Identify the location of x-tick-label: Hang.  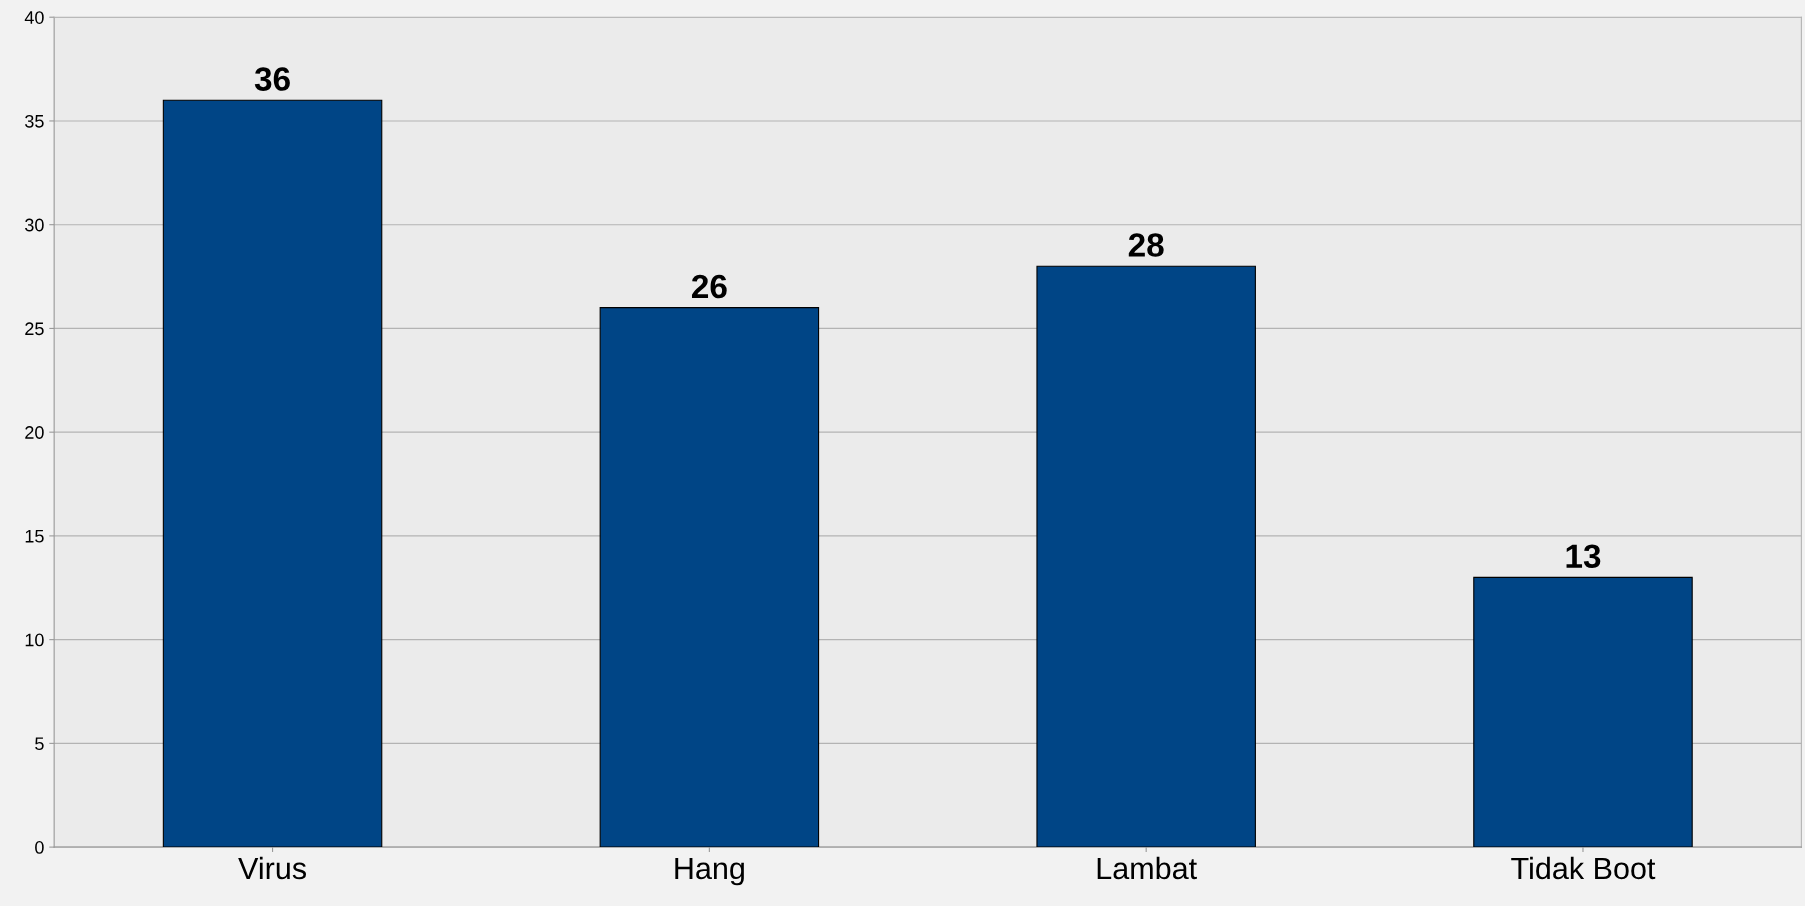
(709, 871).